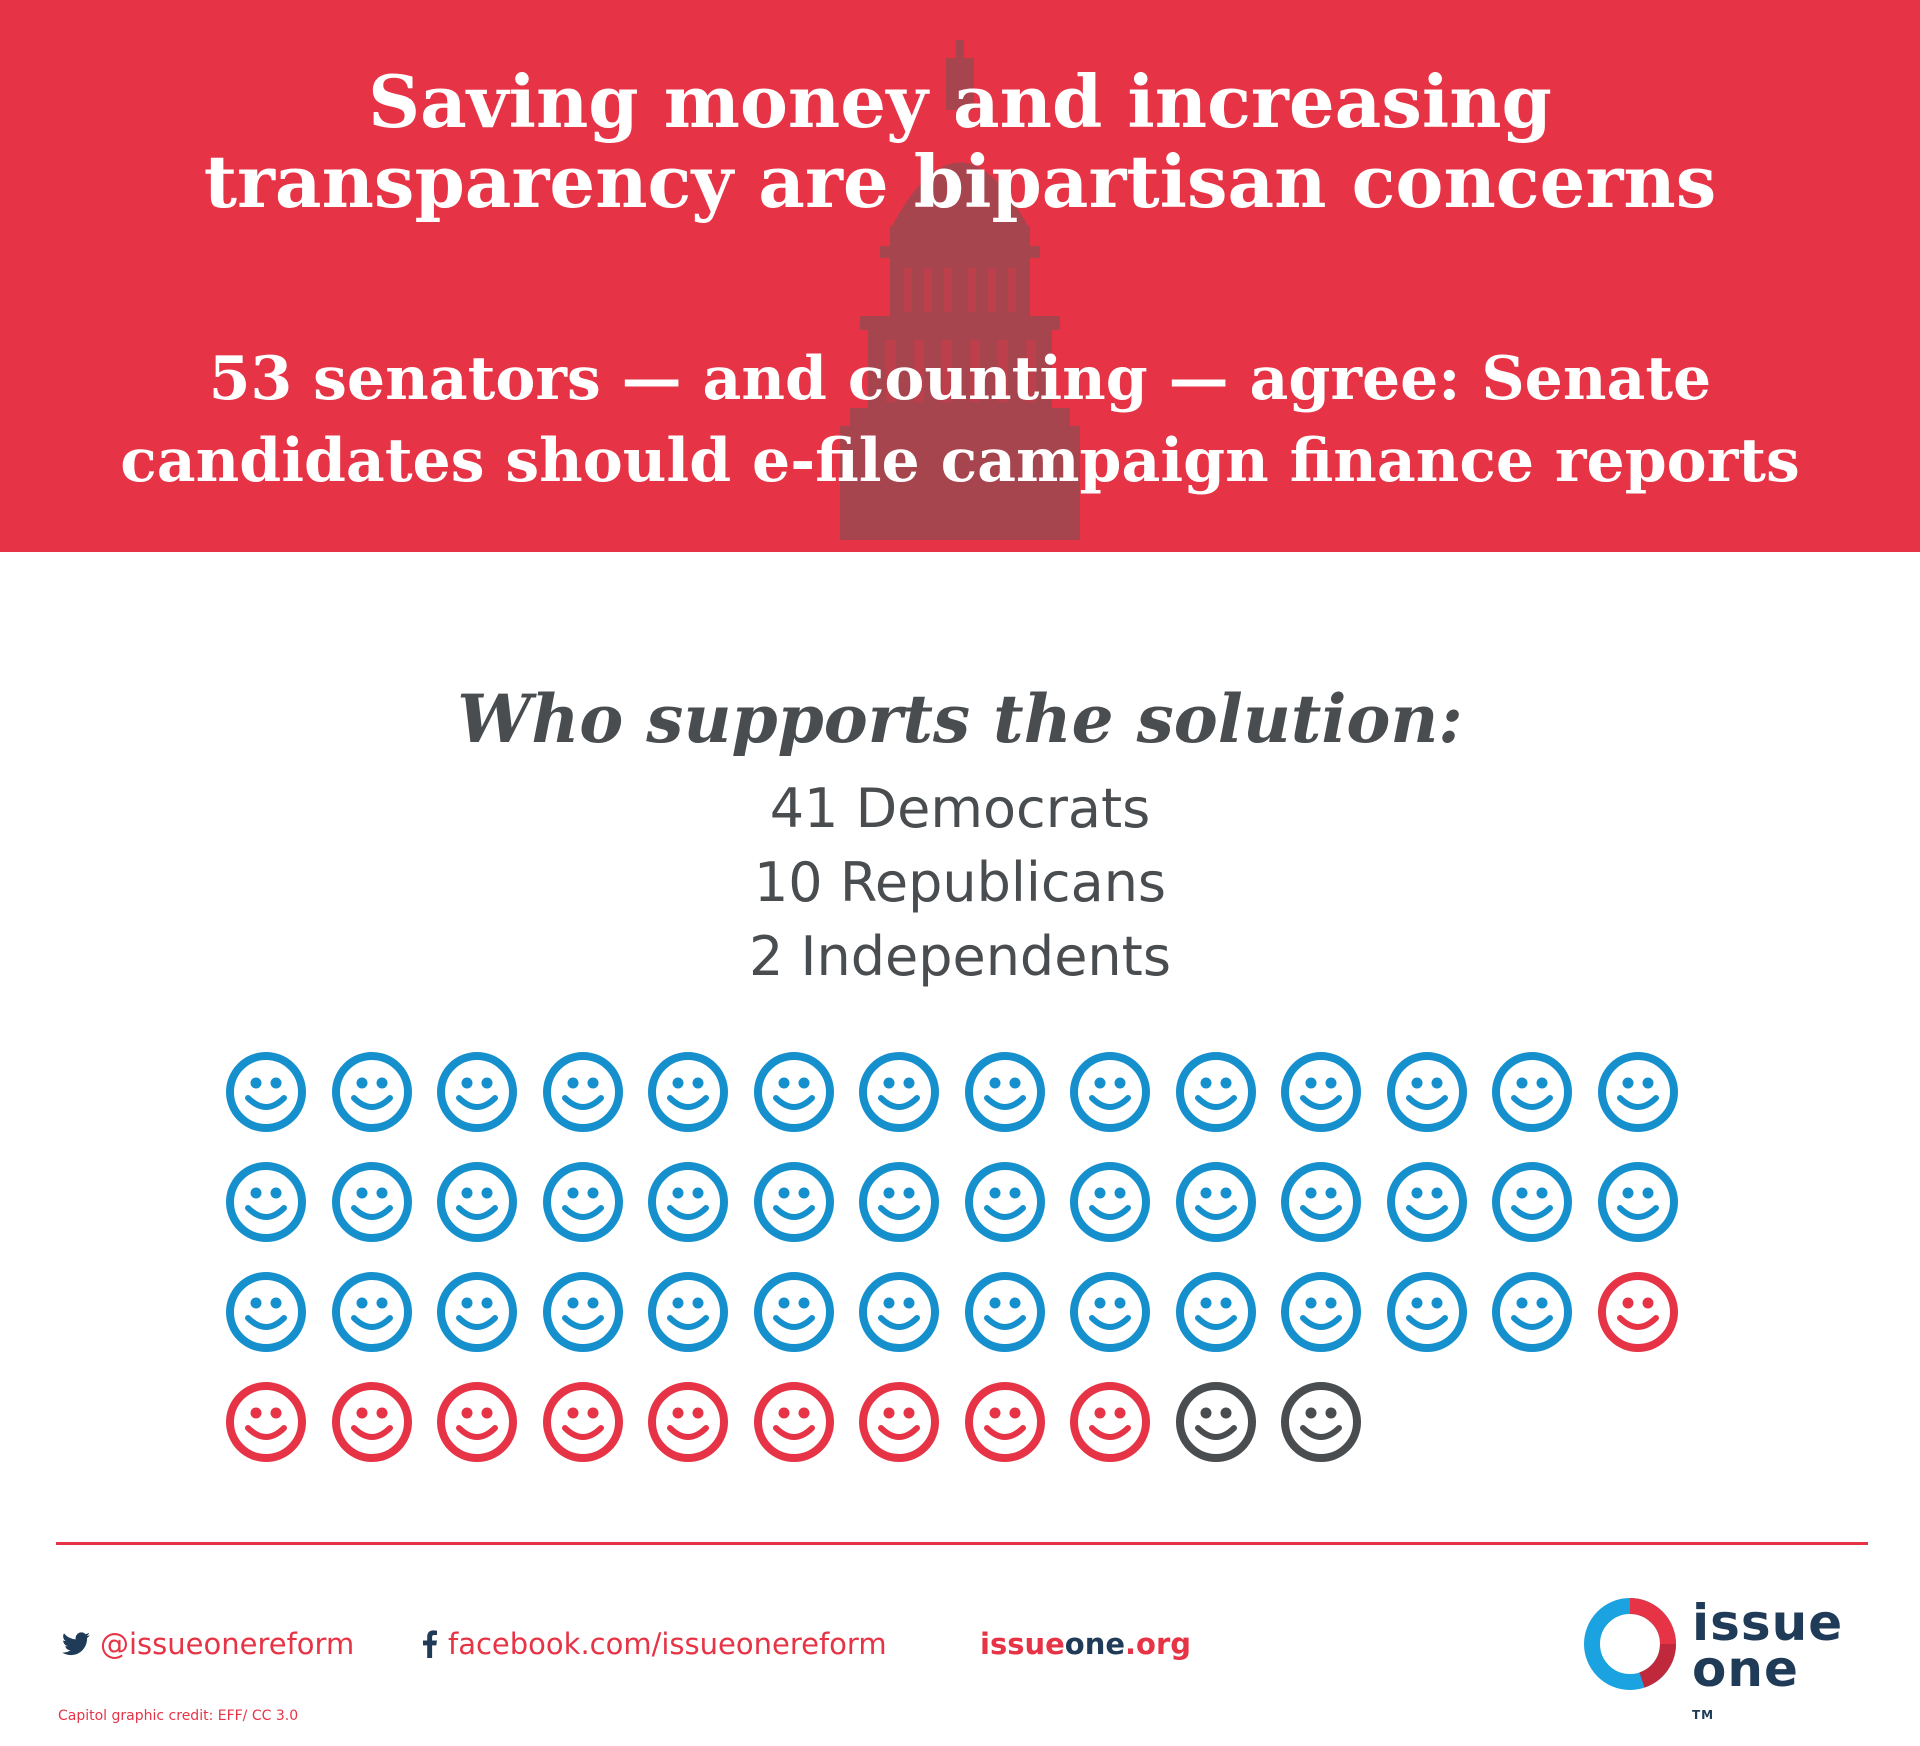 The height and width of the screenshot is (1746, 1920). What do you see at coordinates (960, 101) in the screenshot?
I see `title-line-1: Saving money and increasing` at bounding box center [960, 101].